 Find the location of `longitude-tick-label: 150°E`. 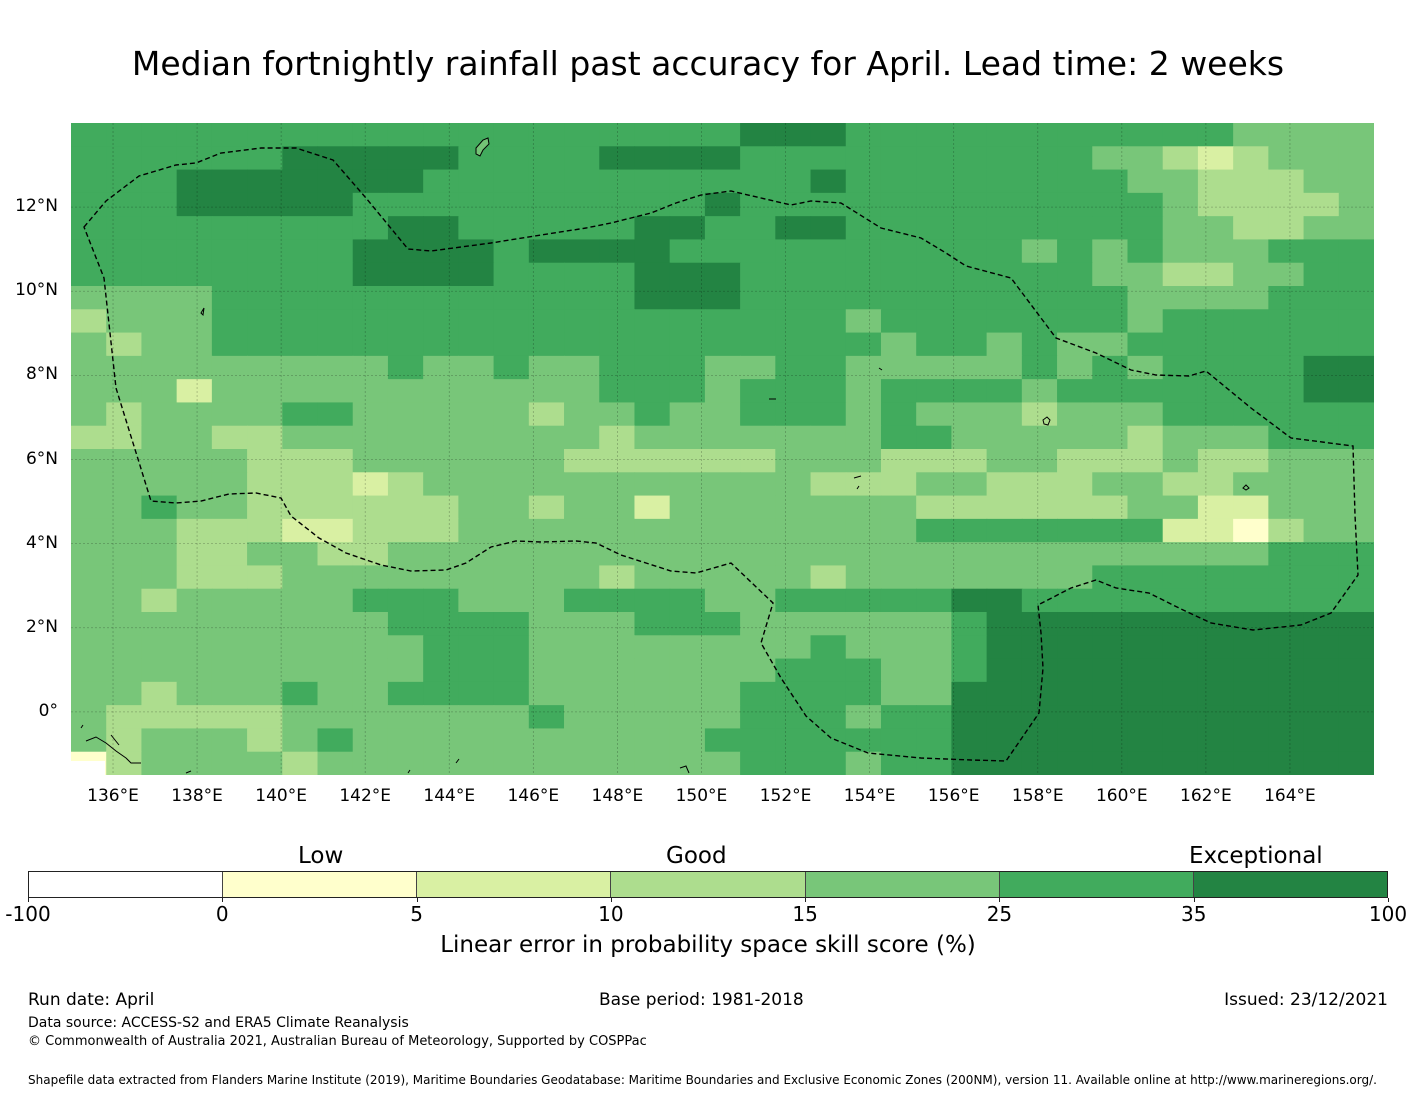

longitude-tick-label: 150°E is located at coordinates (701, 796).